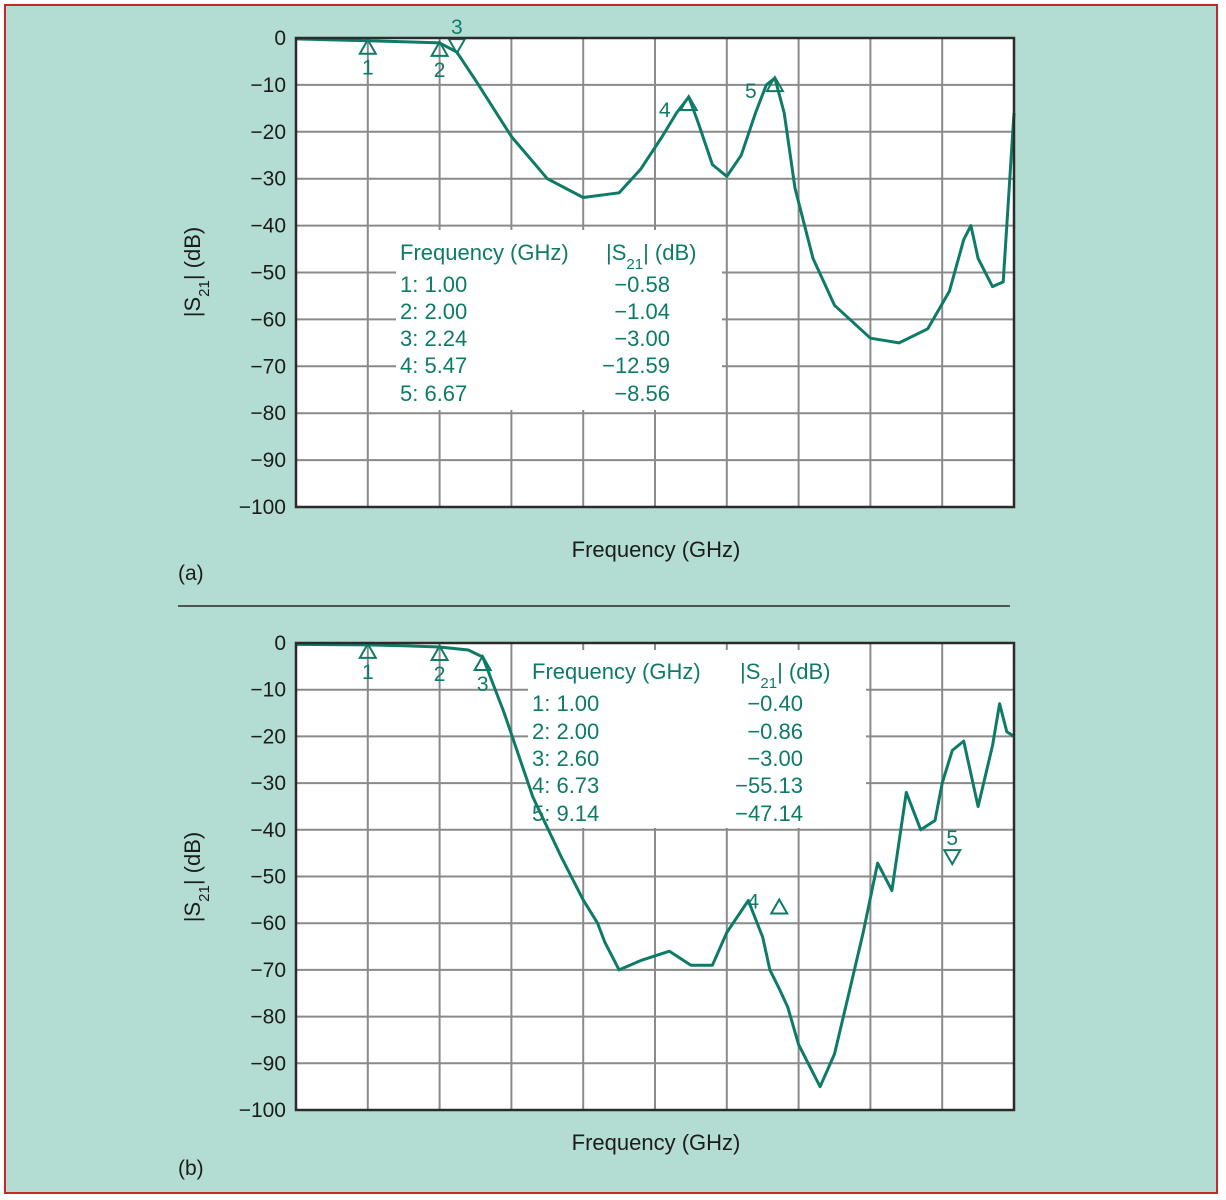  I want to click on table-b-row-freq: 5: 9.14, so click(565, 813).